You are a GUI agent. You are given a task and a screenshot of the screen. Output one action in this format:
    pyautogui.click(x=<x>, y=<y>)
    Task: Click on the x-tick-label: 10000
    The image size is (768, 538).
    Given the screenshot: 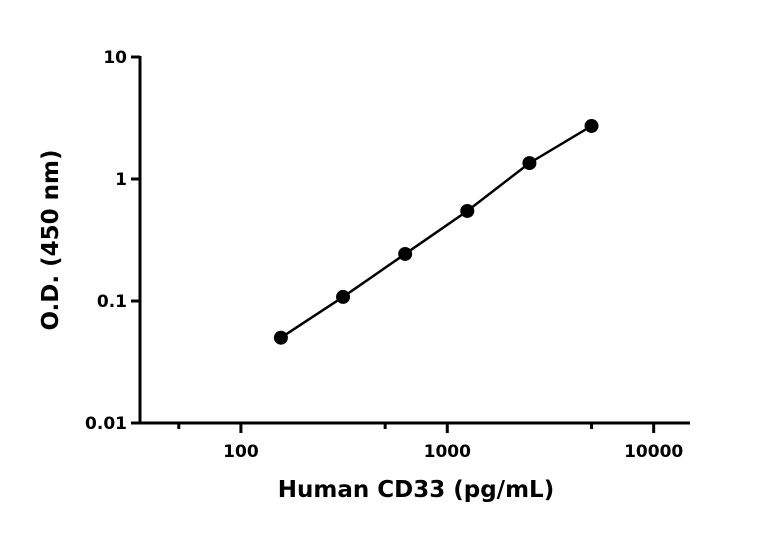 What is the action you would take?
    pyautogui.click(x=653, y=452)
    